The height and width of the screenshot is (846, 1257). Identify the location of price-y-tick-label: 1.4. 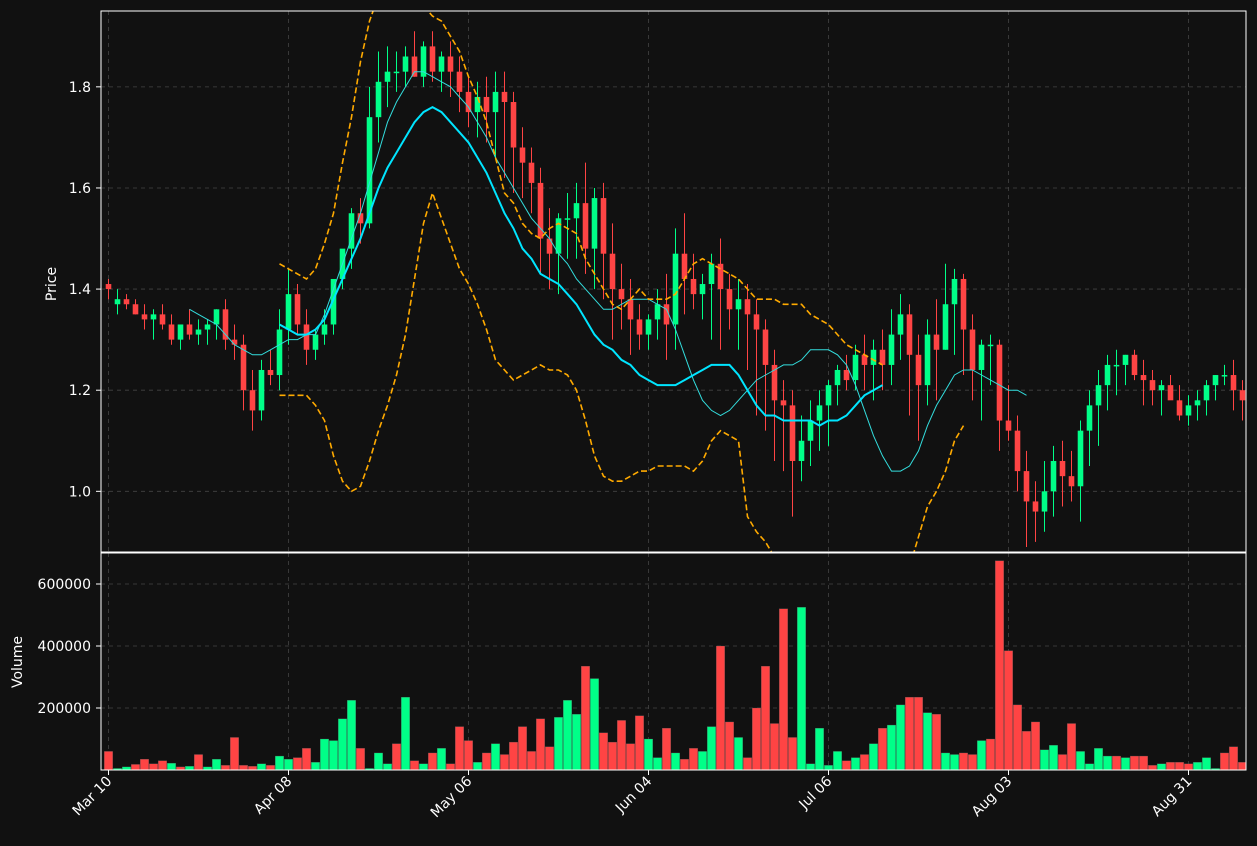
(80, 290).